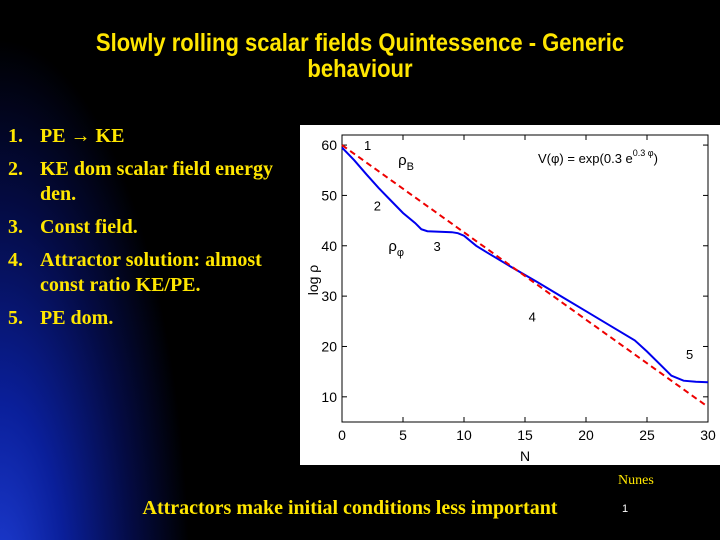 The height and width of the screenshot is (540, 720). Describe the element at coordinates (89, 227) in the screenshot. I see `item-text: Const field.` at that location.